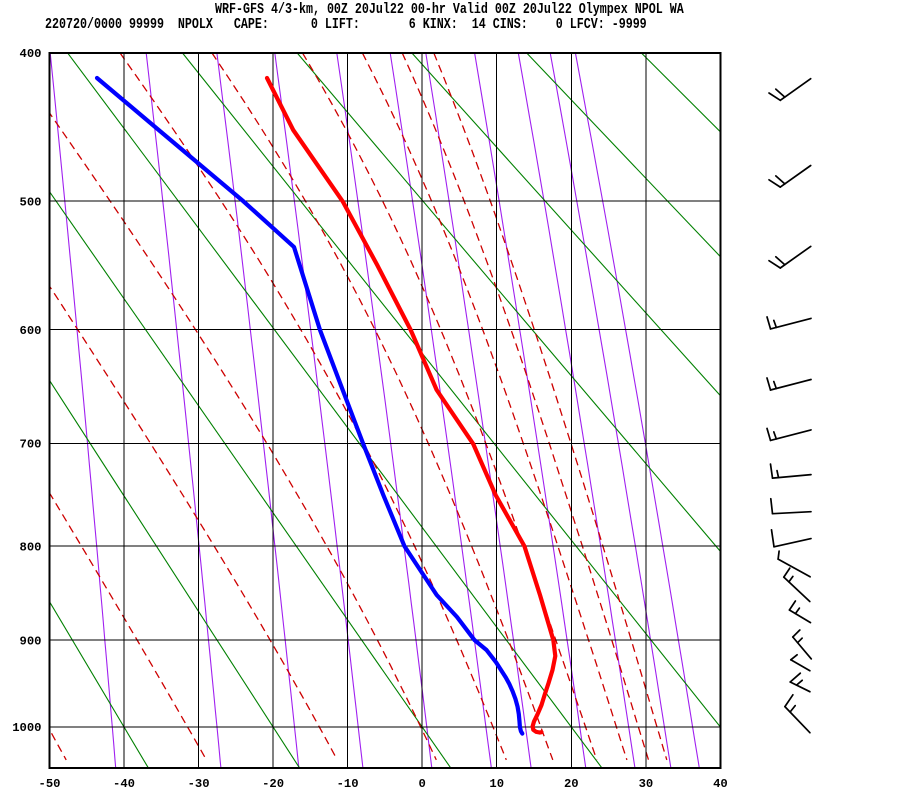  What do you see at coordinates (199, 784) in the screenshot?
I see `svg-text: -30` at bounding box center [199, 784].